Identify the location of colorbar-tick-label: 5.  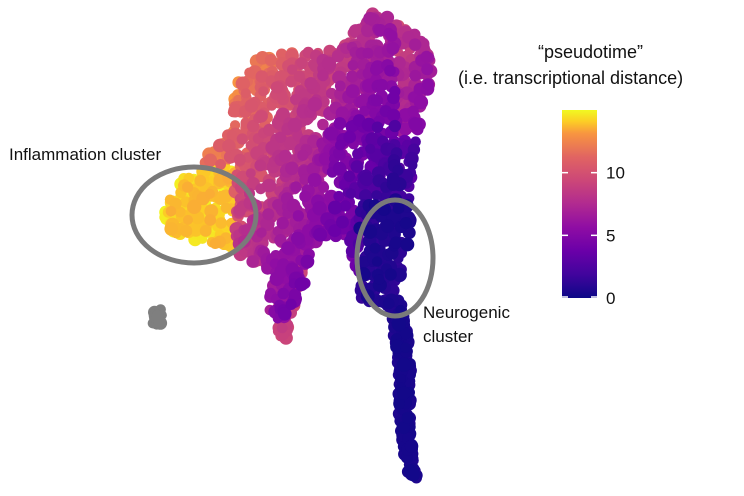
(610, 235).